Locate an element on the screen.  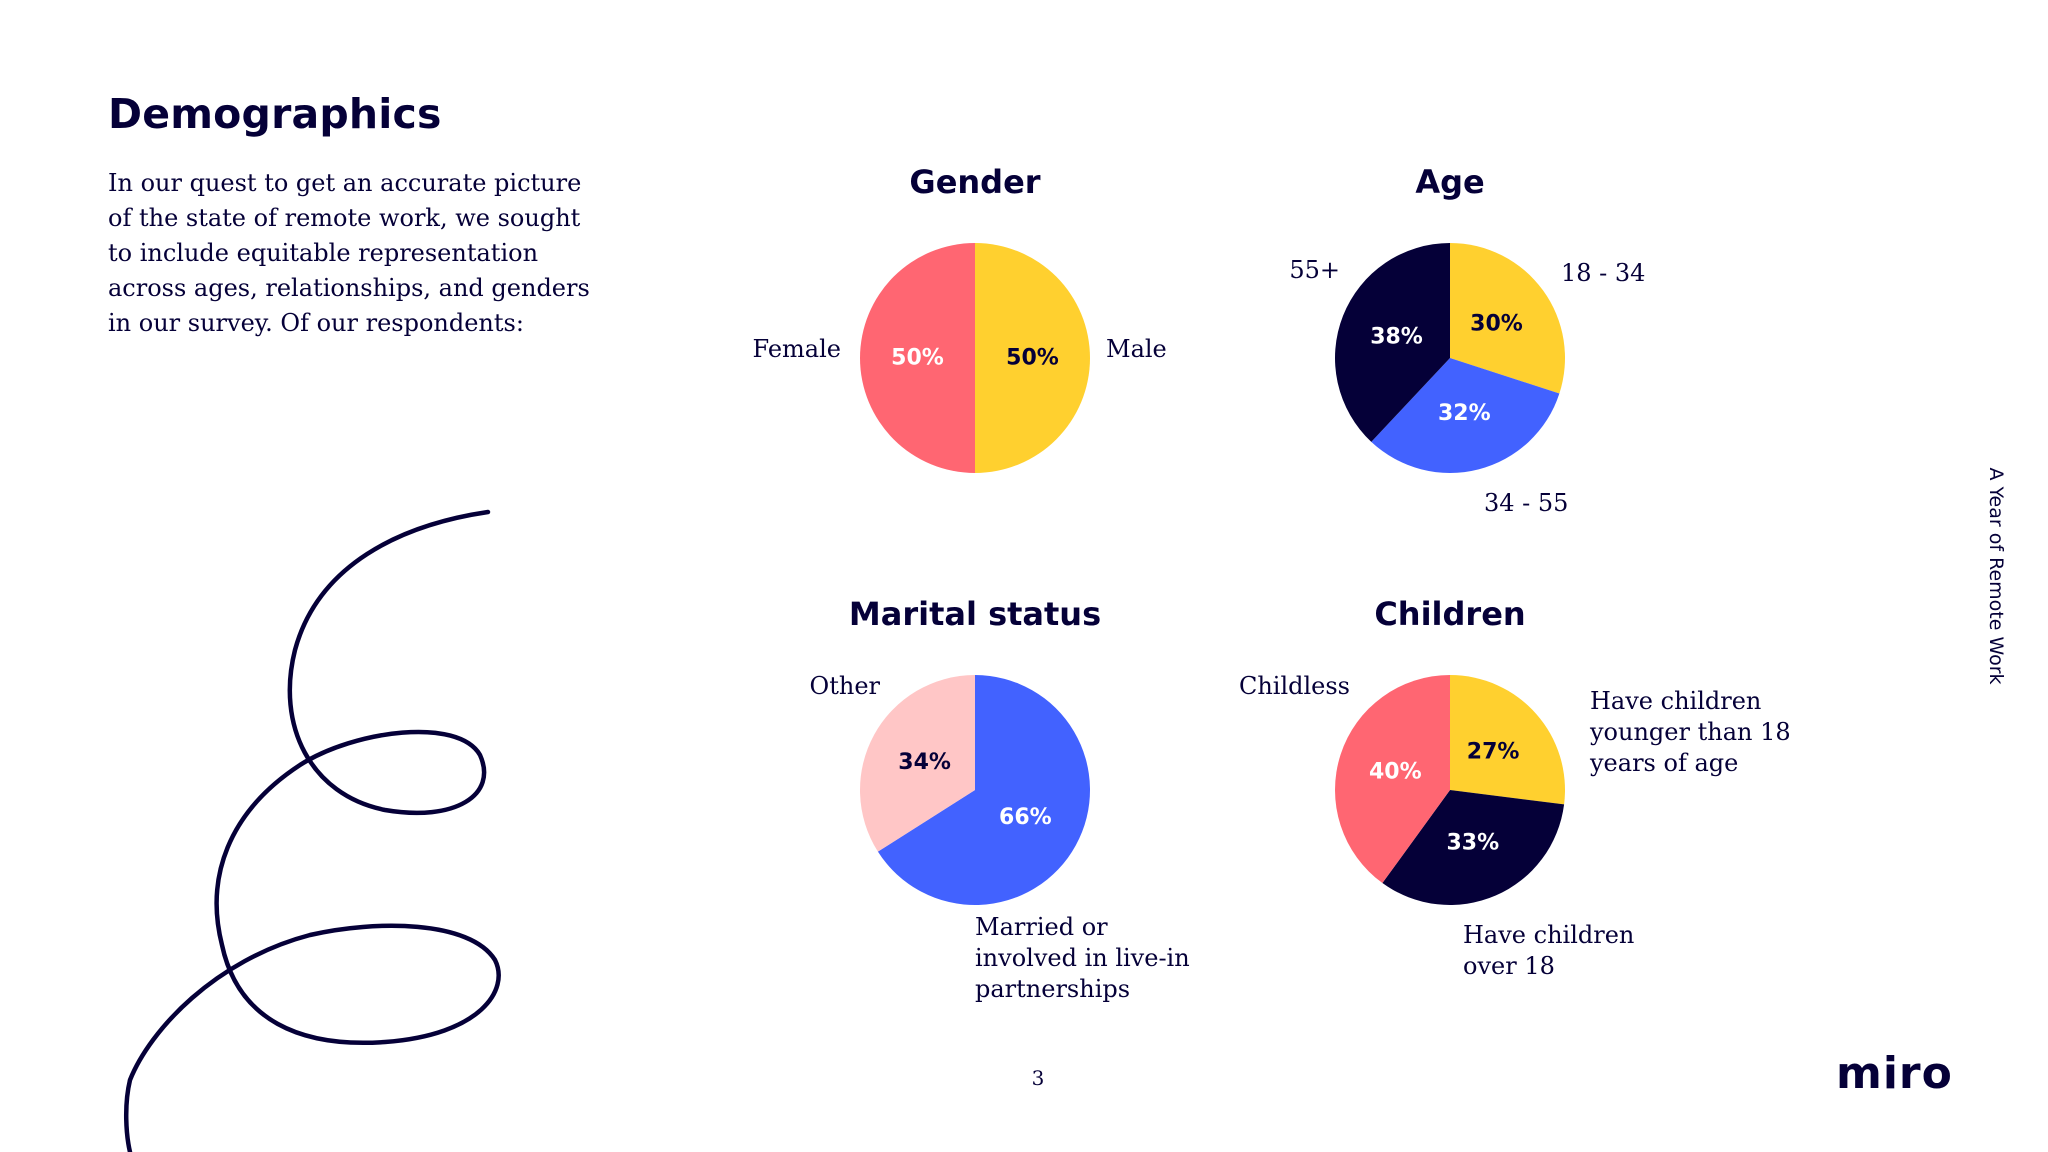
category-label-34-55: 34 - 55 is located at coordinates (1526, 503).